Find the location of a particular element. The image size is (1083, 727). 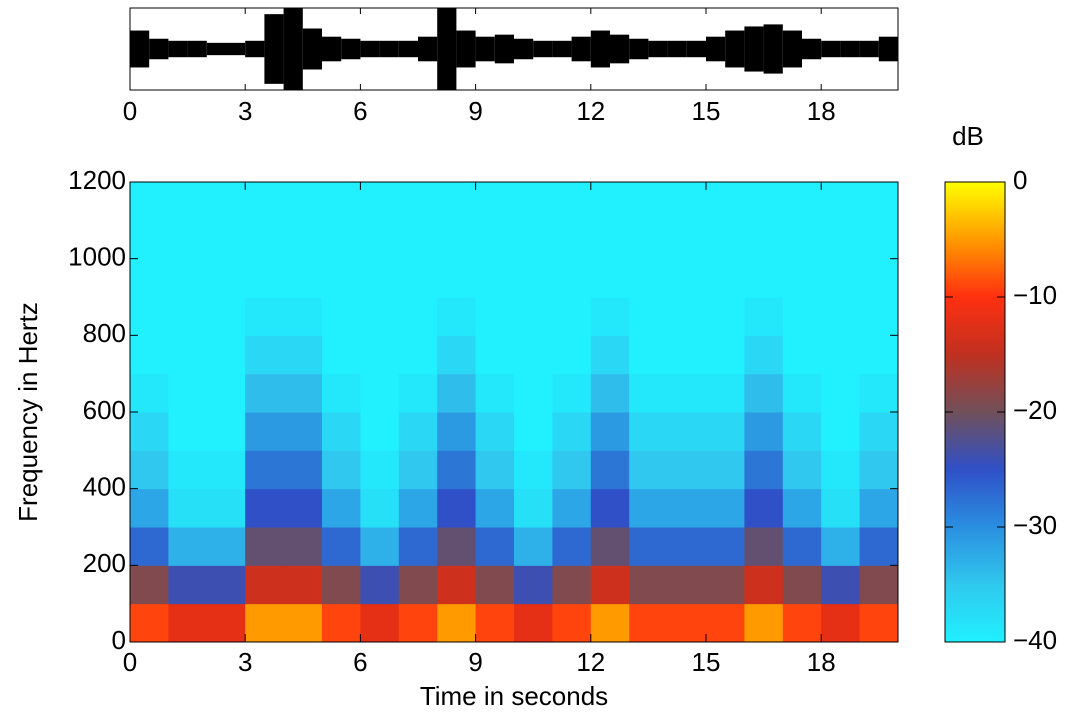

colorbar-tick-label: −30 is located at coordinates (1035, 525).